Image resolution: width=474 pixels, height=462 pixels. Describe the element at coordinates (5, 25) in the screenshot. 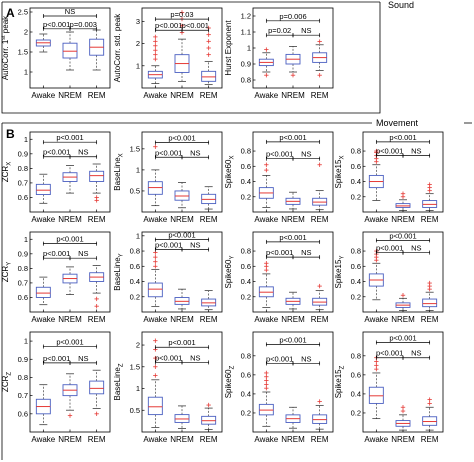

I see `y-axis-label-rest: peak` at that location.